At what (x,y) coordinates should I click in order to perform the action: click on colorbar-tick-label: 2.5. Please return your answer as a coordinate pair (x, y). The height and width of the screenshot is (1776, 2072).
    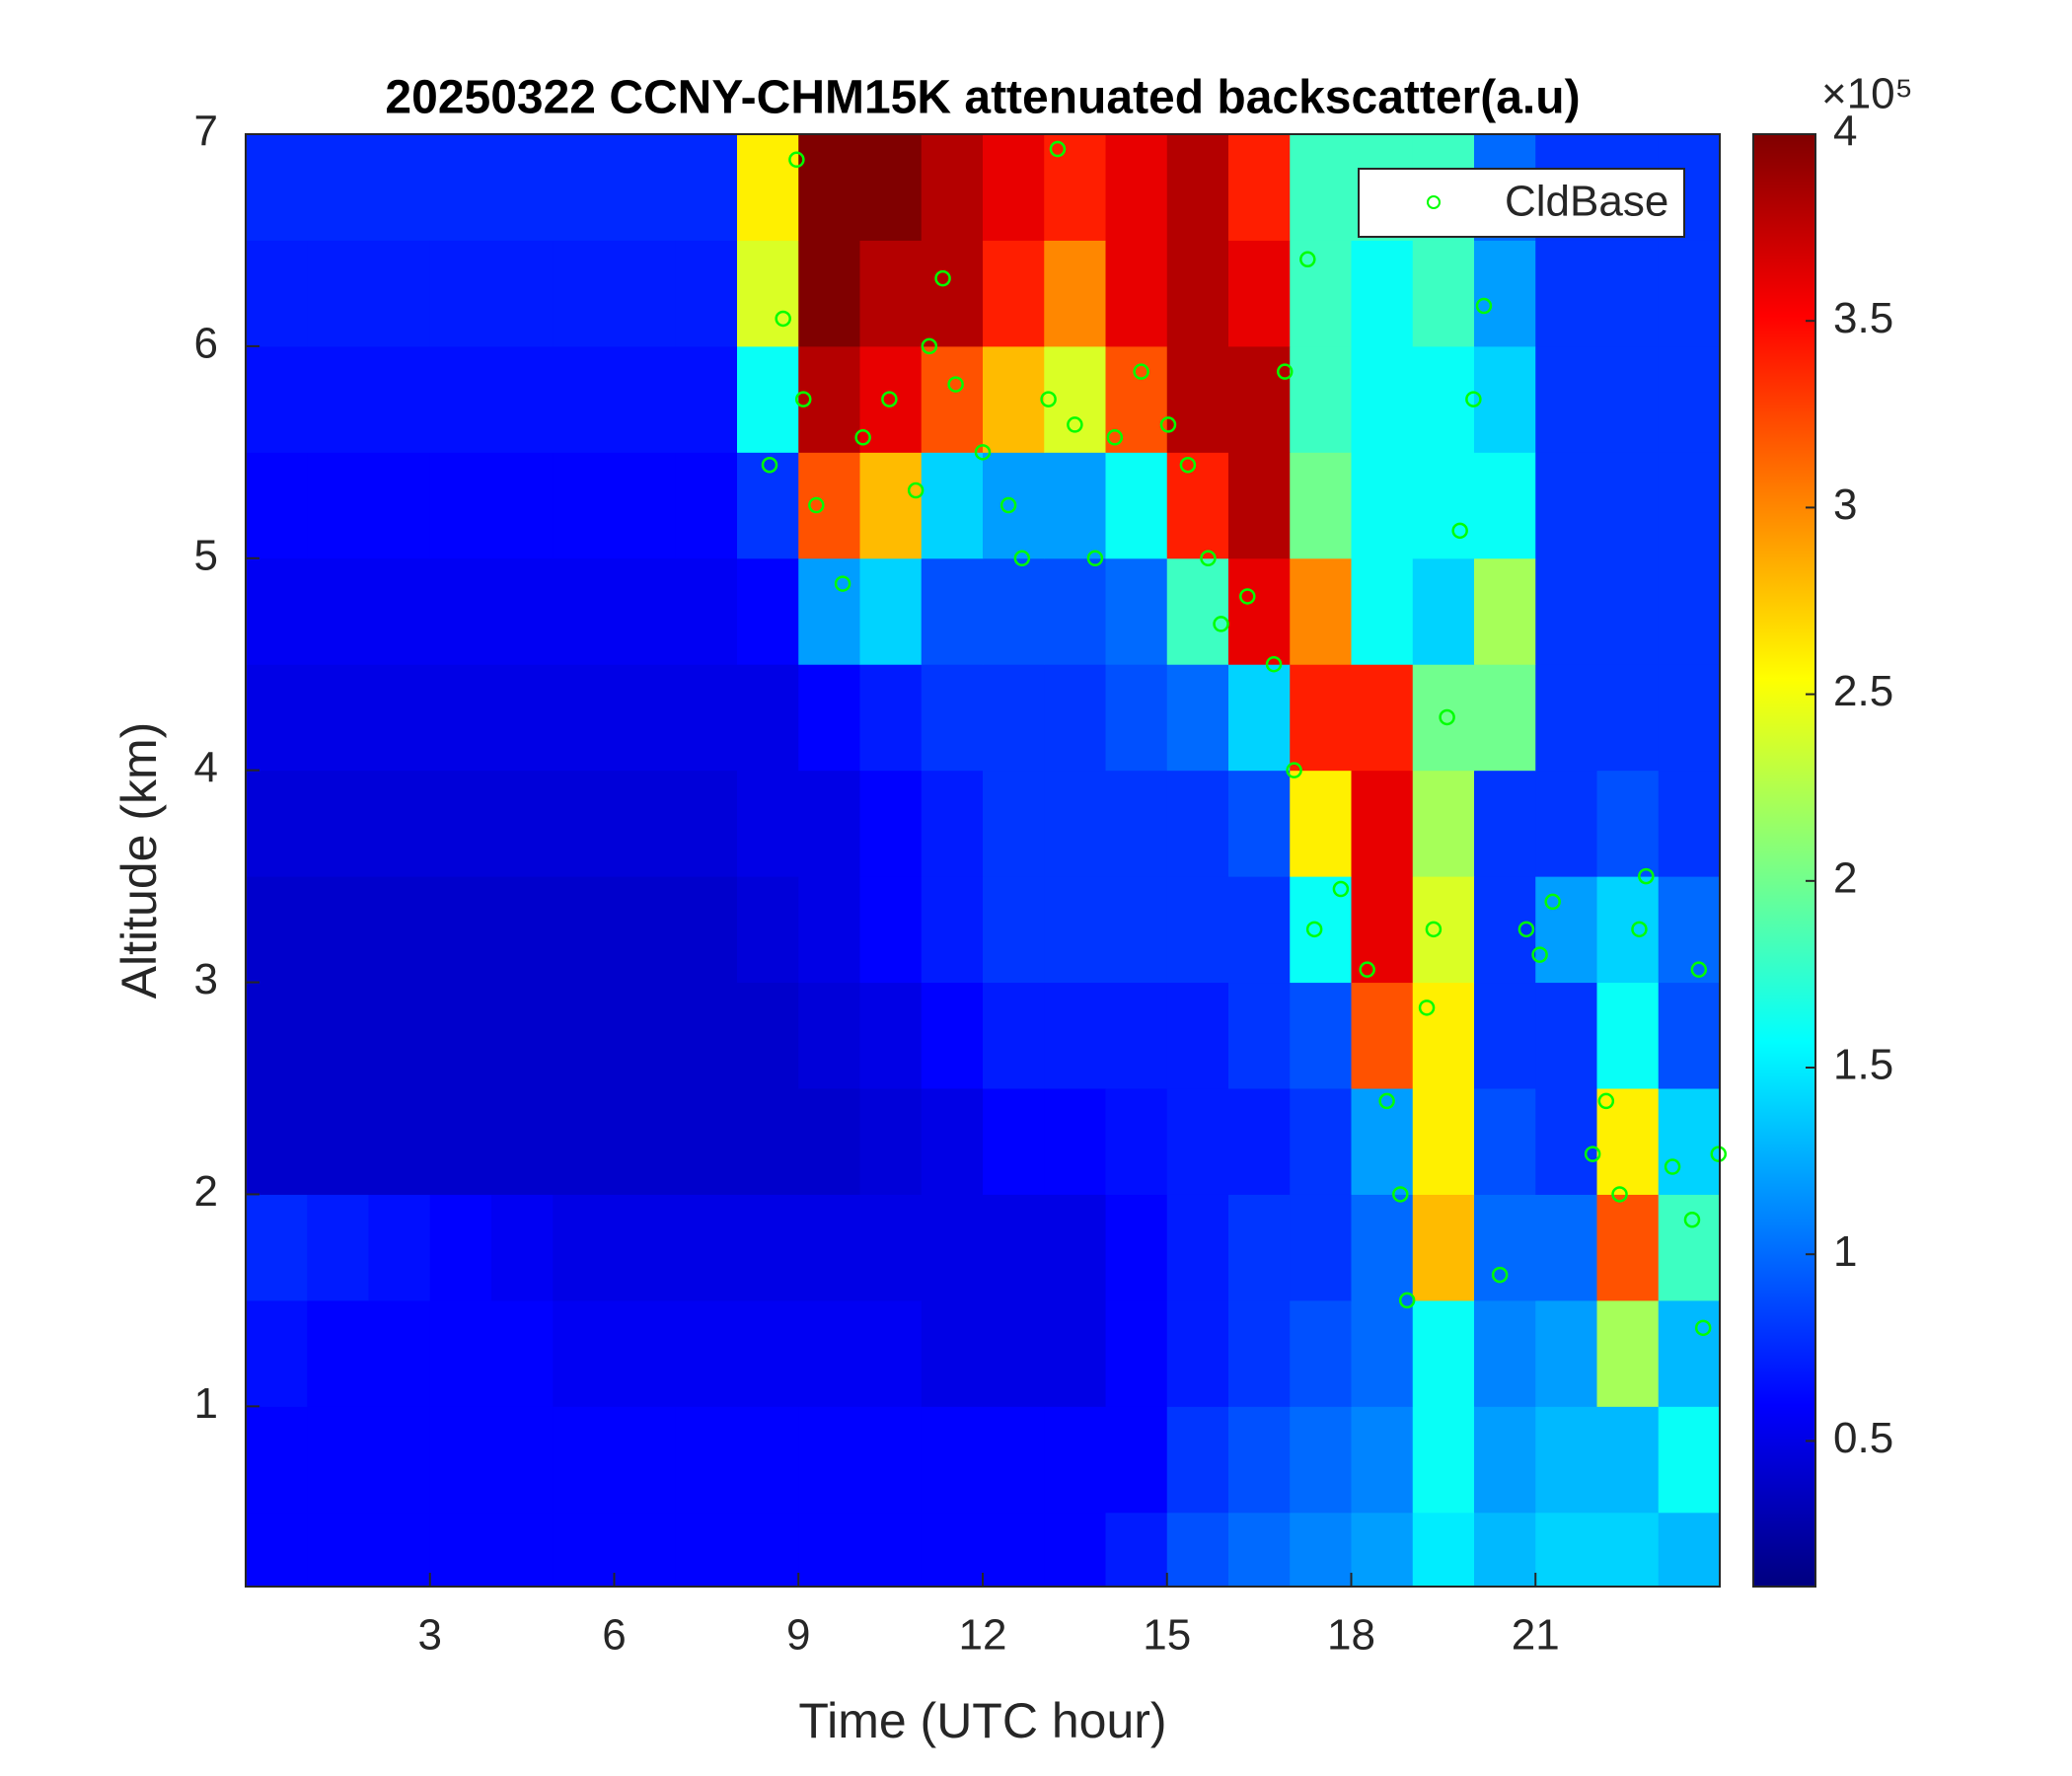
    Looking at the image, I should click on (1863, 691).